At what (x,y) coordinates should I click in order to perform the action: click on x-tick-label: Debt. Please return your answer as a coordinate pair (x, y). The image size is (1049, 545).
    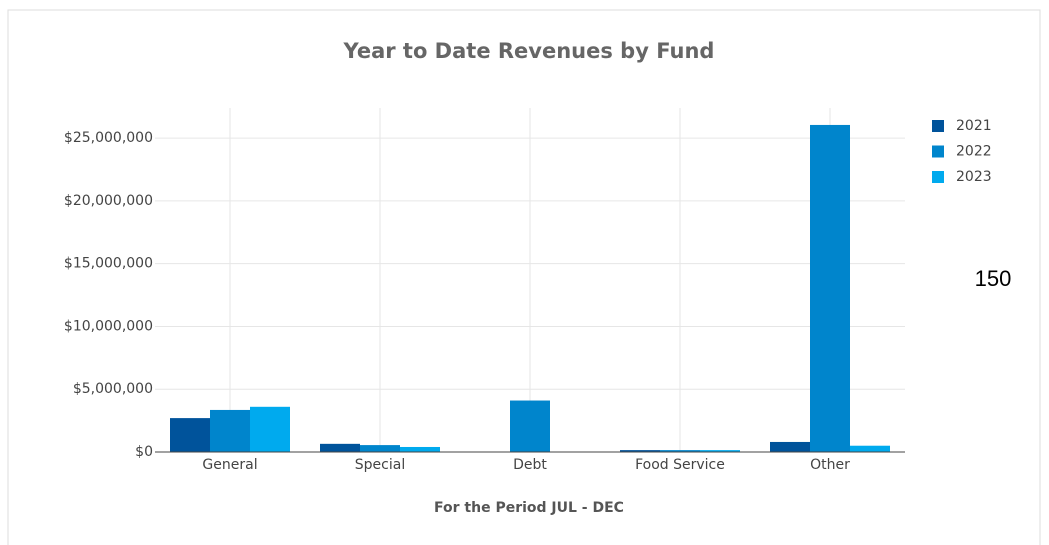
    Looking at the image, I should click on (530, 465).